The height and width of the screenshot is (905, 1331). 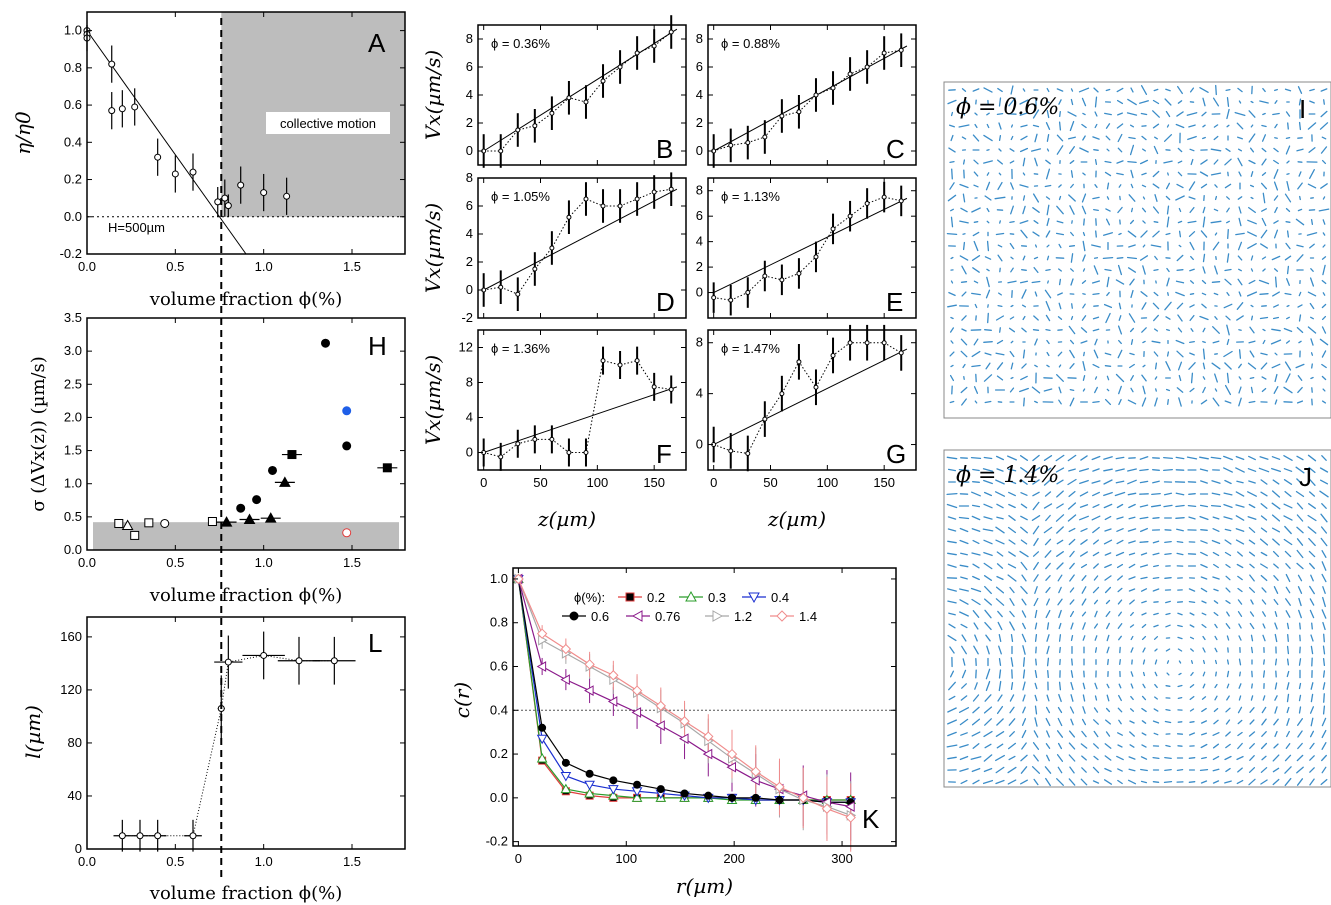 What do you see at coordinates (585, 616) in the screenshot?
I see `legend-item: 0.6` at bounding box center [585, 616].